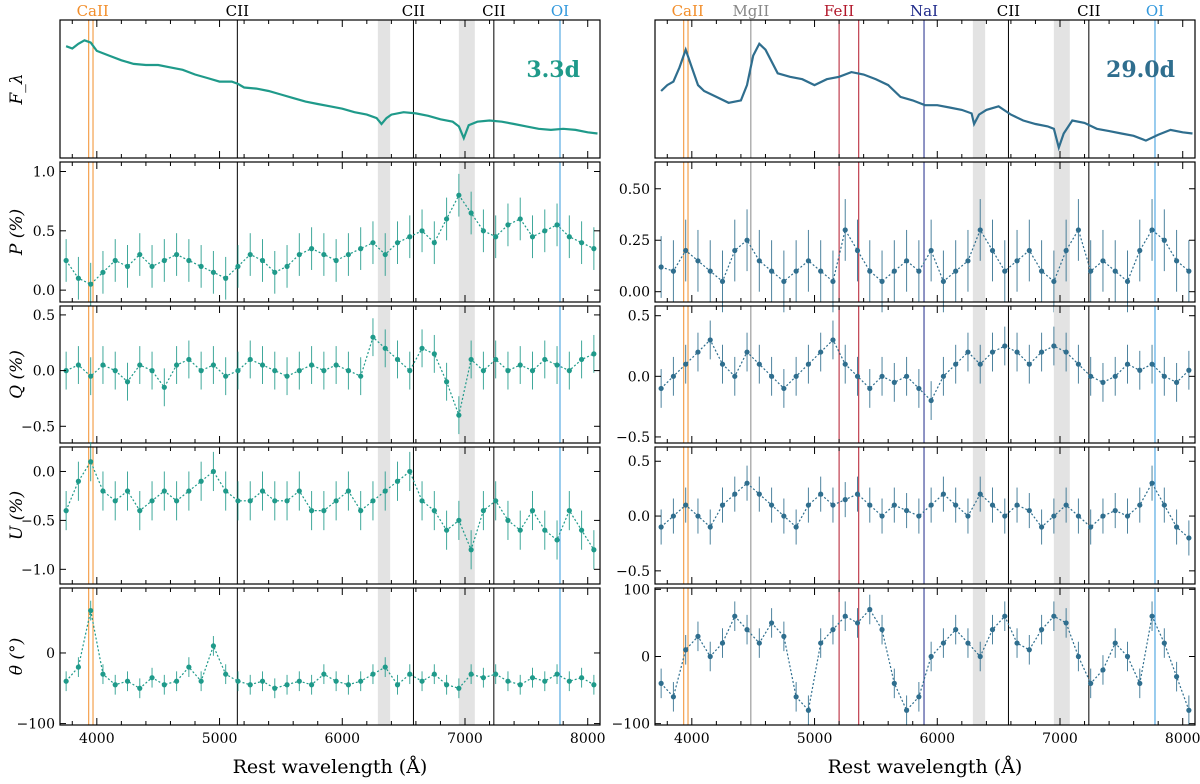 This screenshot has height=784, width=1200. What do you see at coordinates (839, 11) in the screenshot?
I see `line-label-feii_a: FeII` at bounding box center [839, 11].